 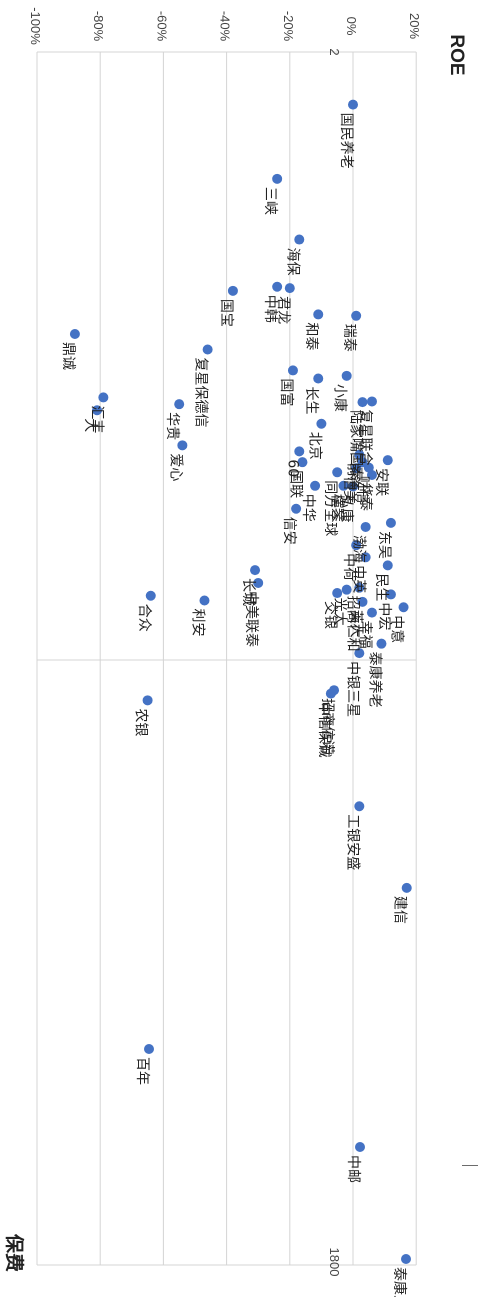 What do you see at coordinates (289, 531) in the screenshot?
I see `data-label: 信安` at bounding box center [289, 531].